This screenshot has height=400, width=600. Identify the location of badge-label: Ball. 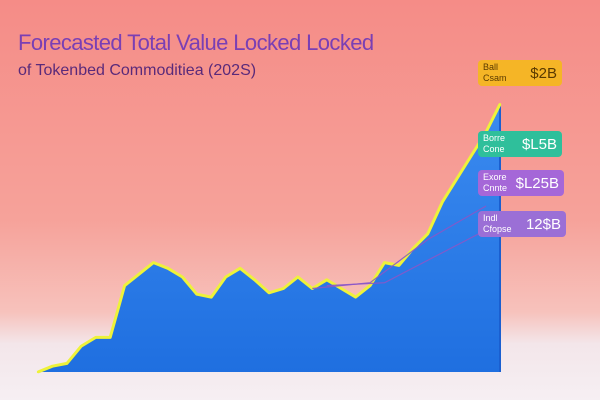
(490, 67).